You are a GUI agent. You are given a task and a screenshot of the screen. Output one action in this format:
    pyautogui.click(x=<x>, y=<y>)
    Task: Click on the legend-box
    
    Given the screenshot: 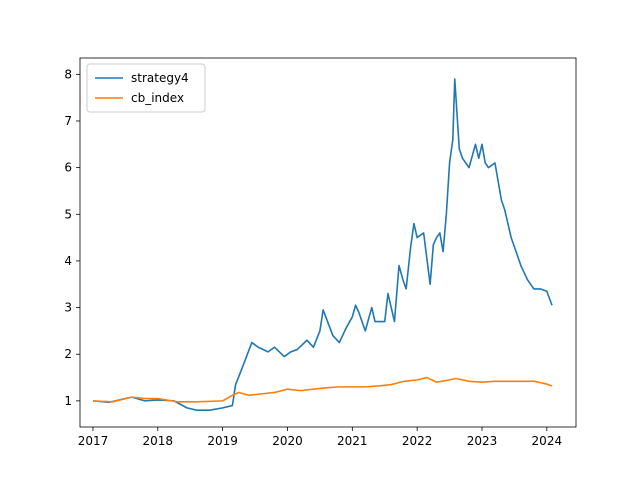 What is the action you would take?
    pyautogui.click(x=146, y=88)
    